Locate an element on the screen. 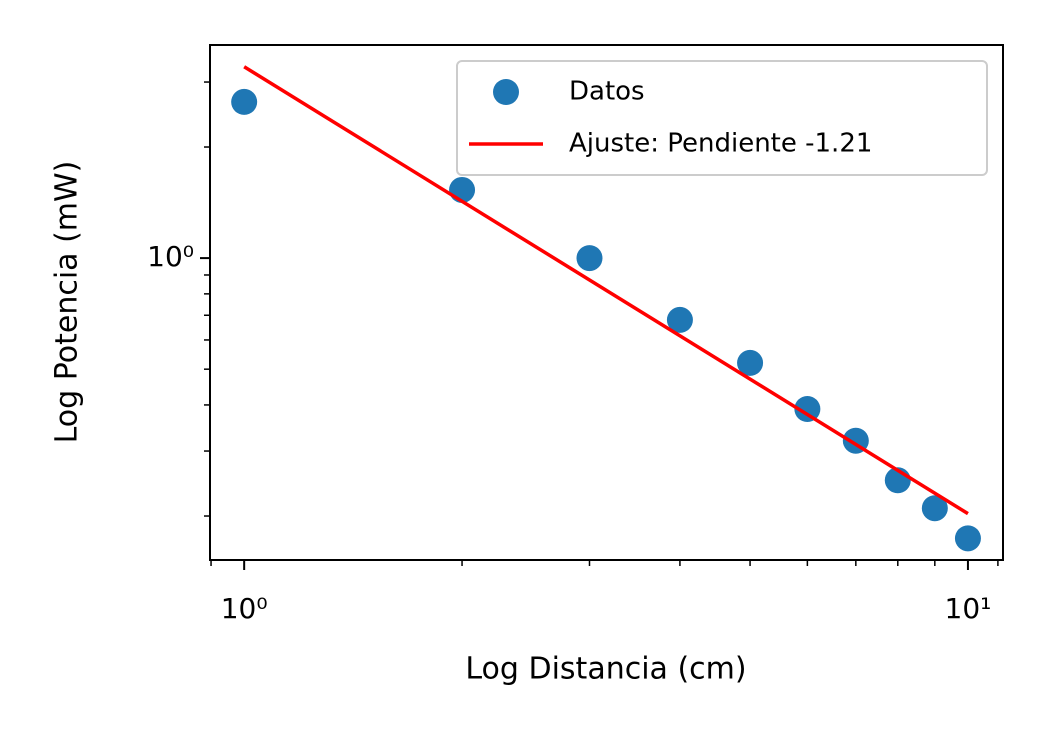 The width and height of the screenshot is (1050, 754). y-axis-label: Log Potencia (mW) is located at coordinates (67, 302).